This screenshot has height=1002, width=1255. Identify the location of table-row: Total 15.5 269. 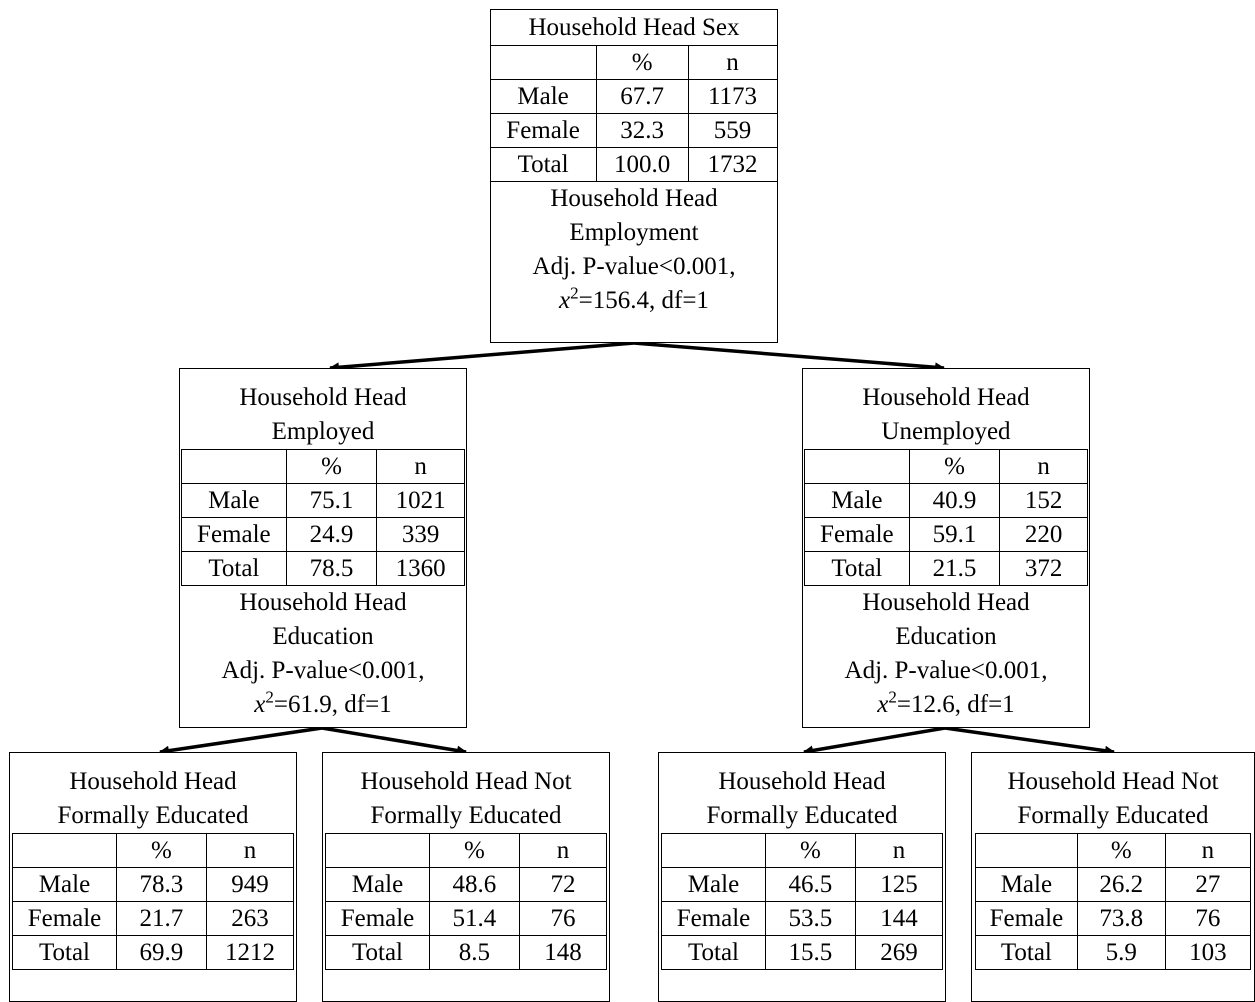
(802, 952).